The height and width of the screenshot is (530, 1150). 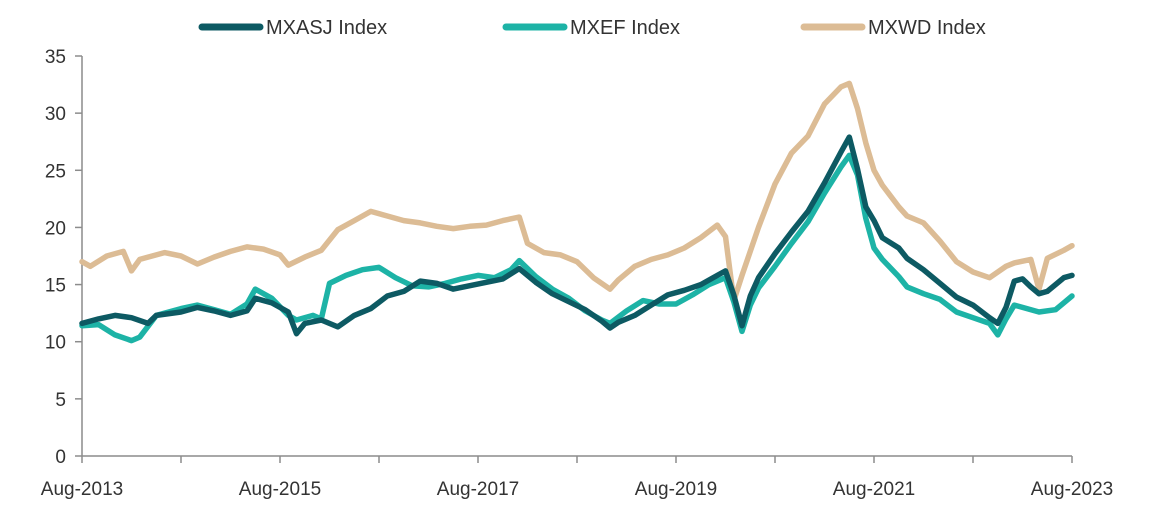 What do you see at coordinates (55, 343) in the screenshot?
I see `y-tick-label: 10` at bounding box center [55, 343].